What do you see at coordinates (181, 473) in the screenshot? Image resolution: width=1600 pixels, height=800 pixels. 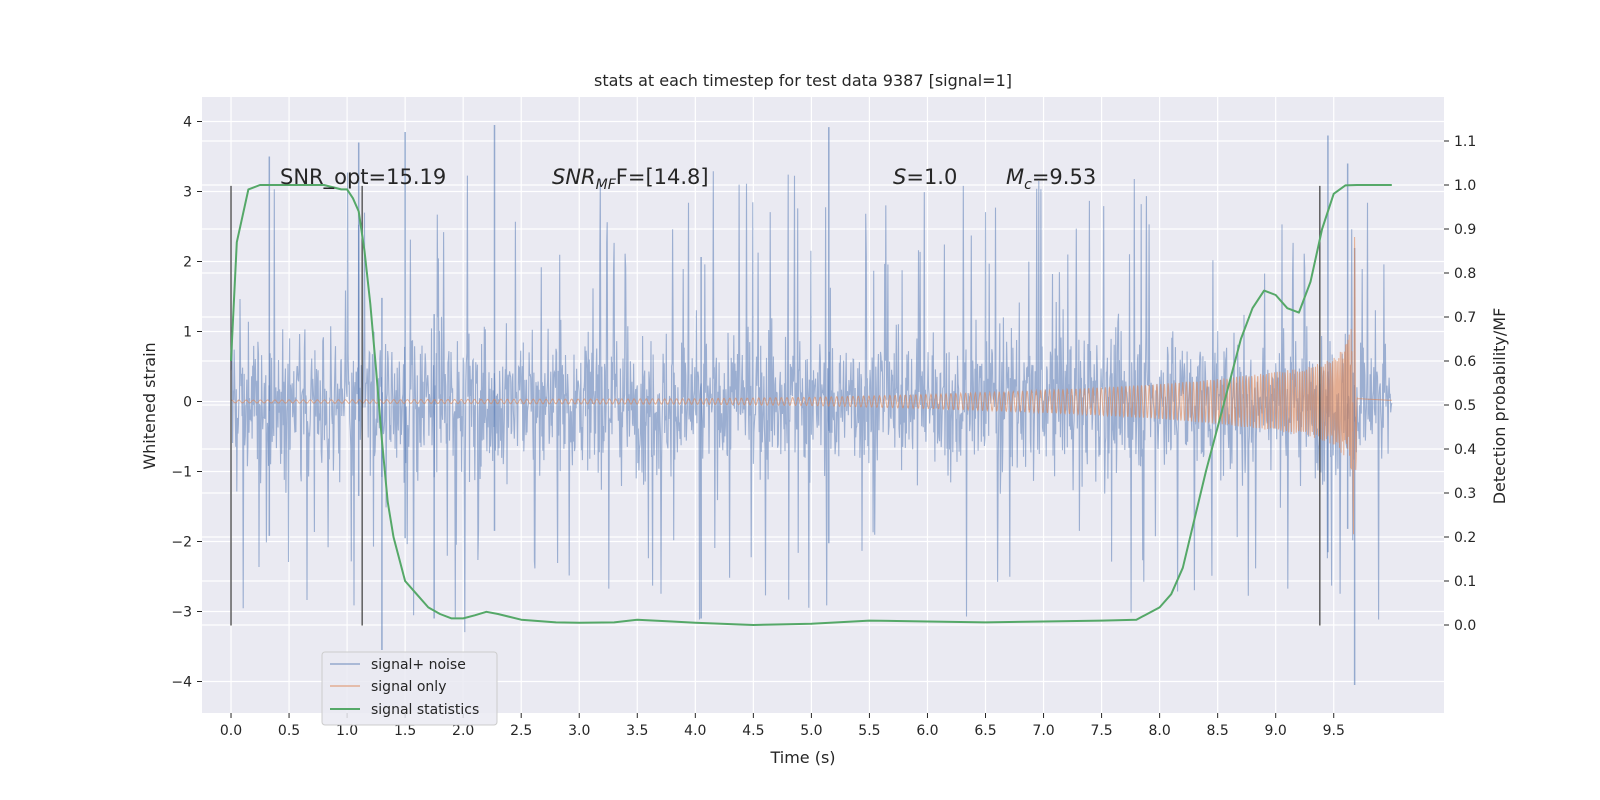 I see `y-tick-label-left: −1` at bounding box center [181, 473].